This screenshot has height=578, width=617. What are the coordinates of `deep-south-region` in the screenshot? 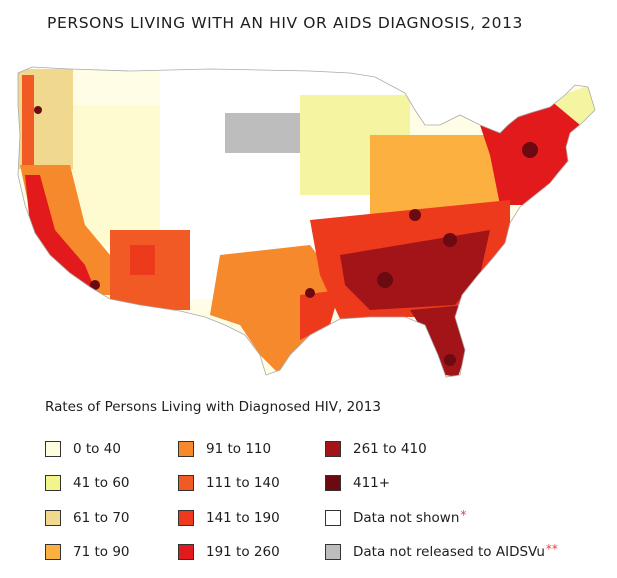 It's located at (415, 270).